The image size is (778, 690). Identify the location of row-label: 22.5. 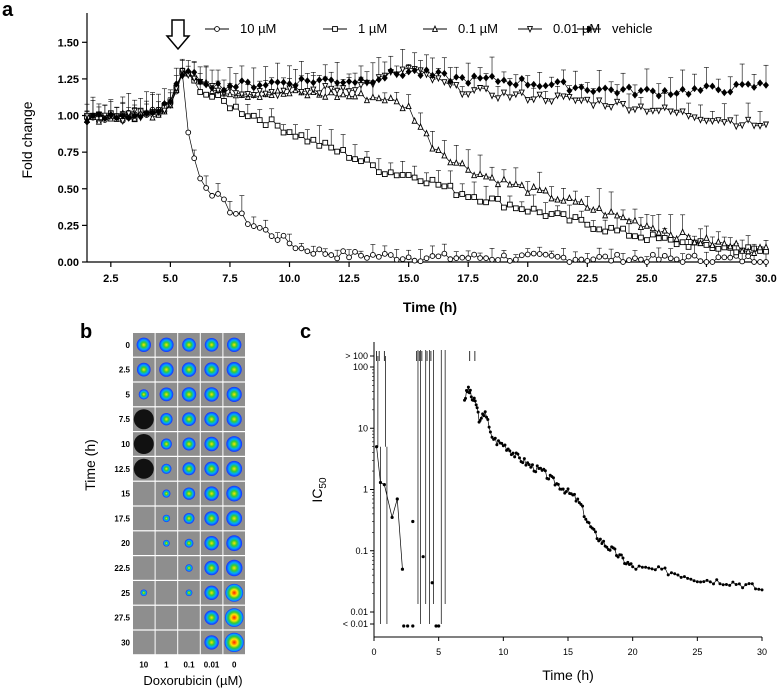
(122, 568).